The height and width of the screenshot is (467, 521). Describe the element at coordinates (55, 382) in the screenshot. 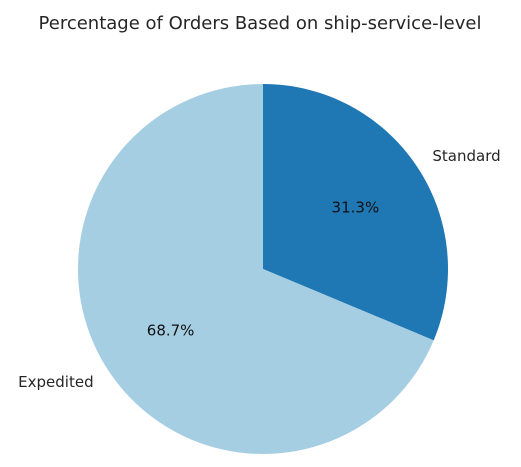

I see `pie-category-label-expedited: Expedited` at that location.